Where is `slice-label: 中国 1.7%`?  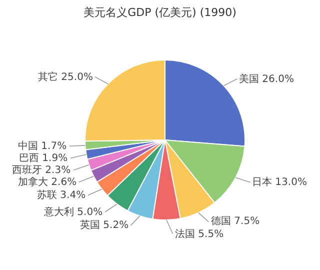 slice-label: 中国 1.7% is located at coordinates (42, 146).